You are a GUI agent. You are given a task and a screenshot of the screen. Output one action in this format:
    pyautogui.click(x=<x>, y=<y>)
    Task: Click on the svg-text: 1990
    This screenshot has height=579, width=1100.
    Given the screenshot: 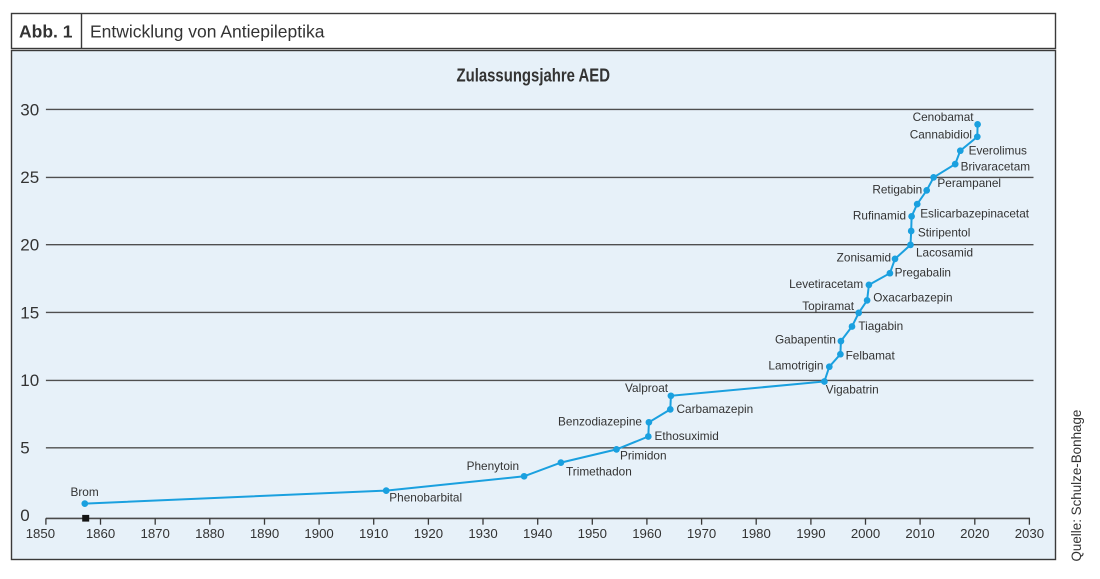 What is the action you would take?
    pyautogui.click(x=810, y=533)
    